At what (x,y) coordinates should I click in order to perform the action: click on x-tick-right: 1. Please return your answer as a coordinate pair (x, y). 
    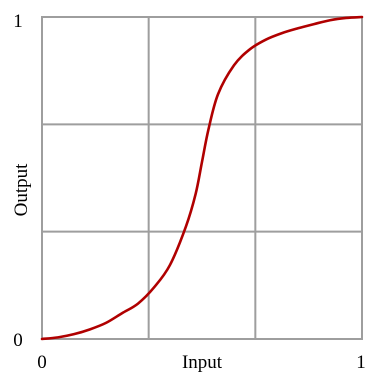
    Looking at the image, I should click on (360, 362).